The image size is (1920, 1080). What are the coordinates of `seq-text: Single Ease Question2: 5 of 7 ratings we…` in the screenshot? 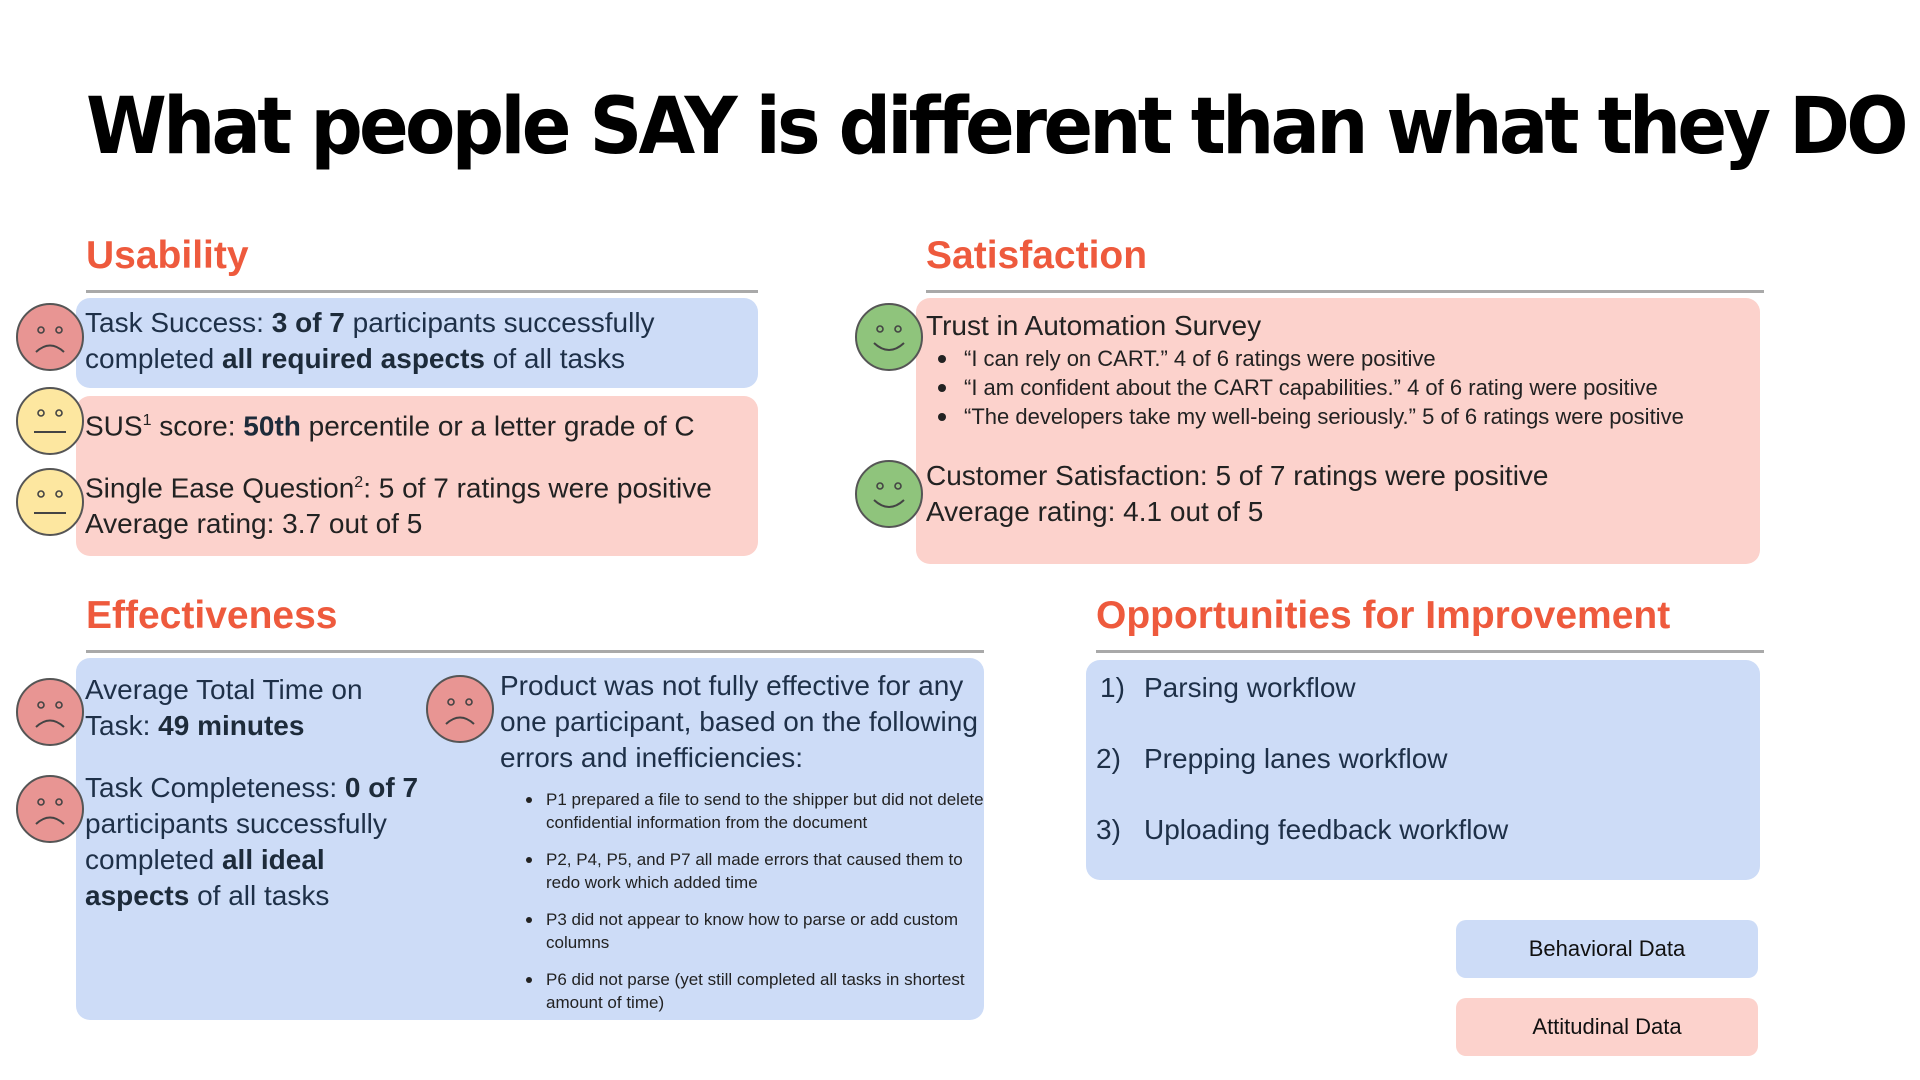 It's located at (398, 506).